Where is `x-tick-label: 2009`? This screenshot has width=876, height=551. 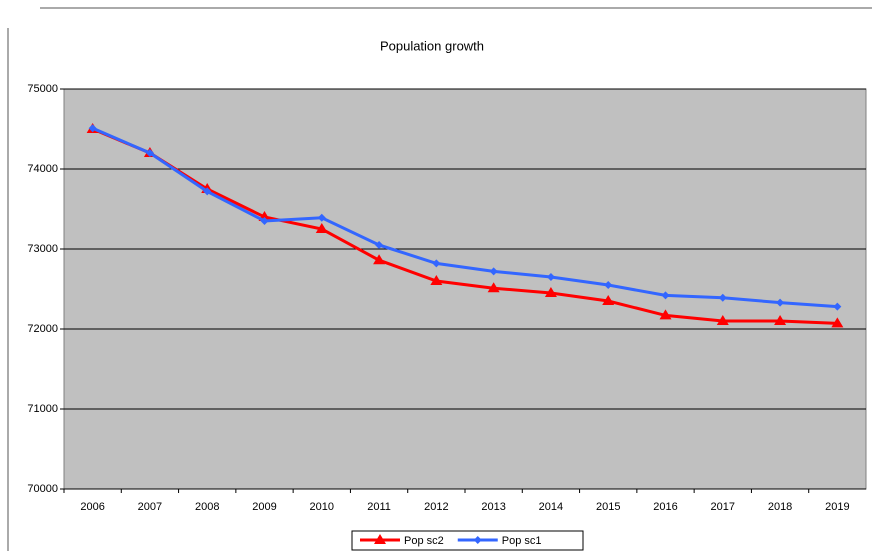
x-tick-label: 2009 is located at coordinates (264, 507).